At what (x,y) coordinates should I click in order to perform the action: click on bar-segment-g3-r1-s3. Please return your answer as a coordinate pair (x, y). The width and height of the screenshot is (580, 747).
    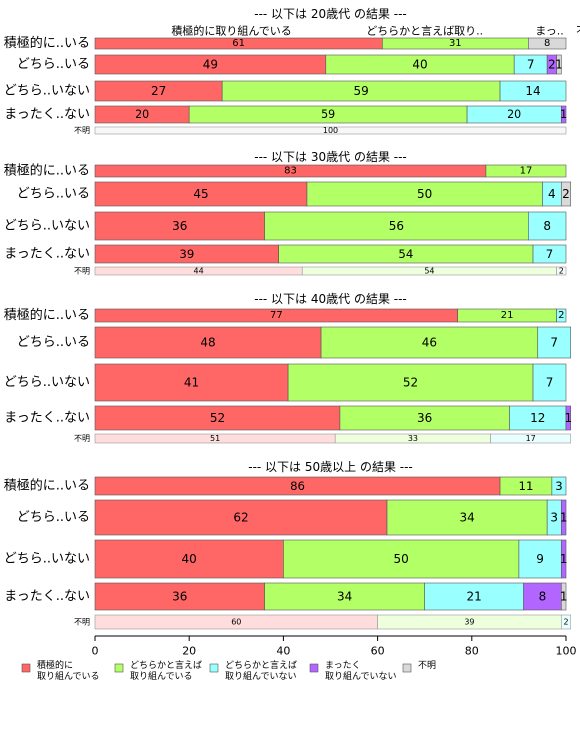
    Looking at the image, I should click on (563, 517).